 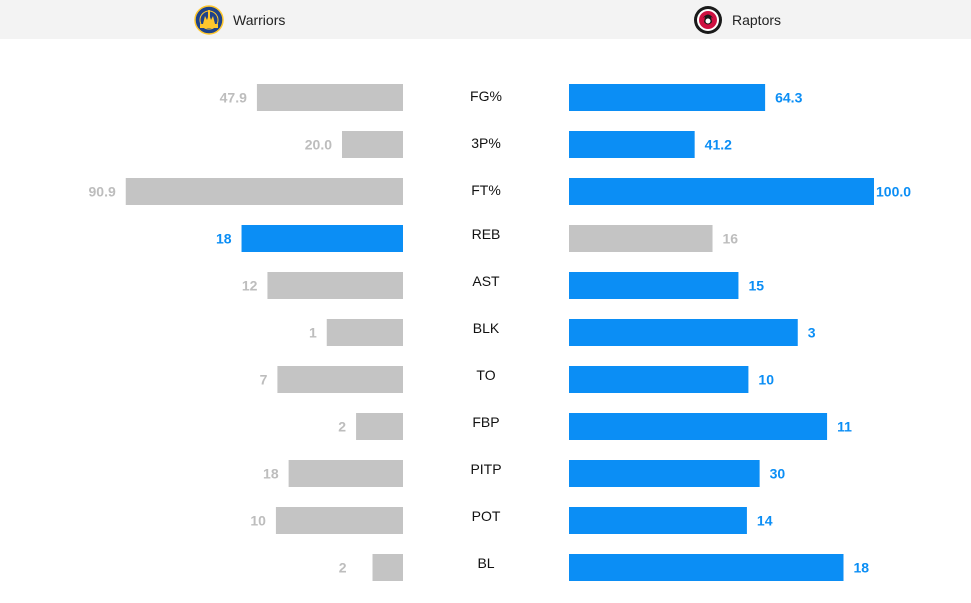 I want to click on home-value-bl: 2, so click(x=343, y=568).